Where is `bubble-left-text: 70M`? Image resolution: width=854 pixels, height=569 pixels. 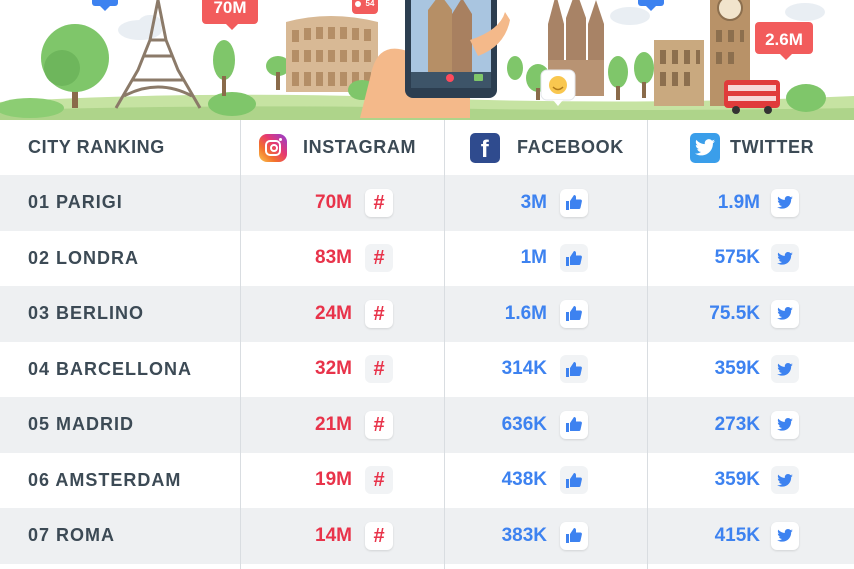 bubble-left-text: 70M is located at coordinates (229, 8).